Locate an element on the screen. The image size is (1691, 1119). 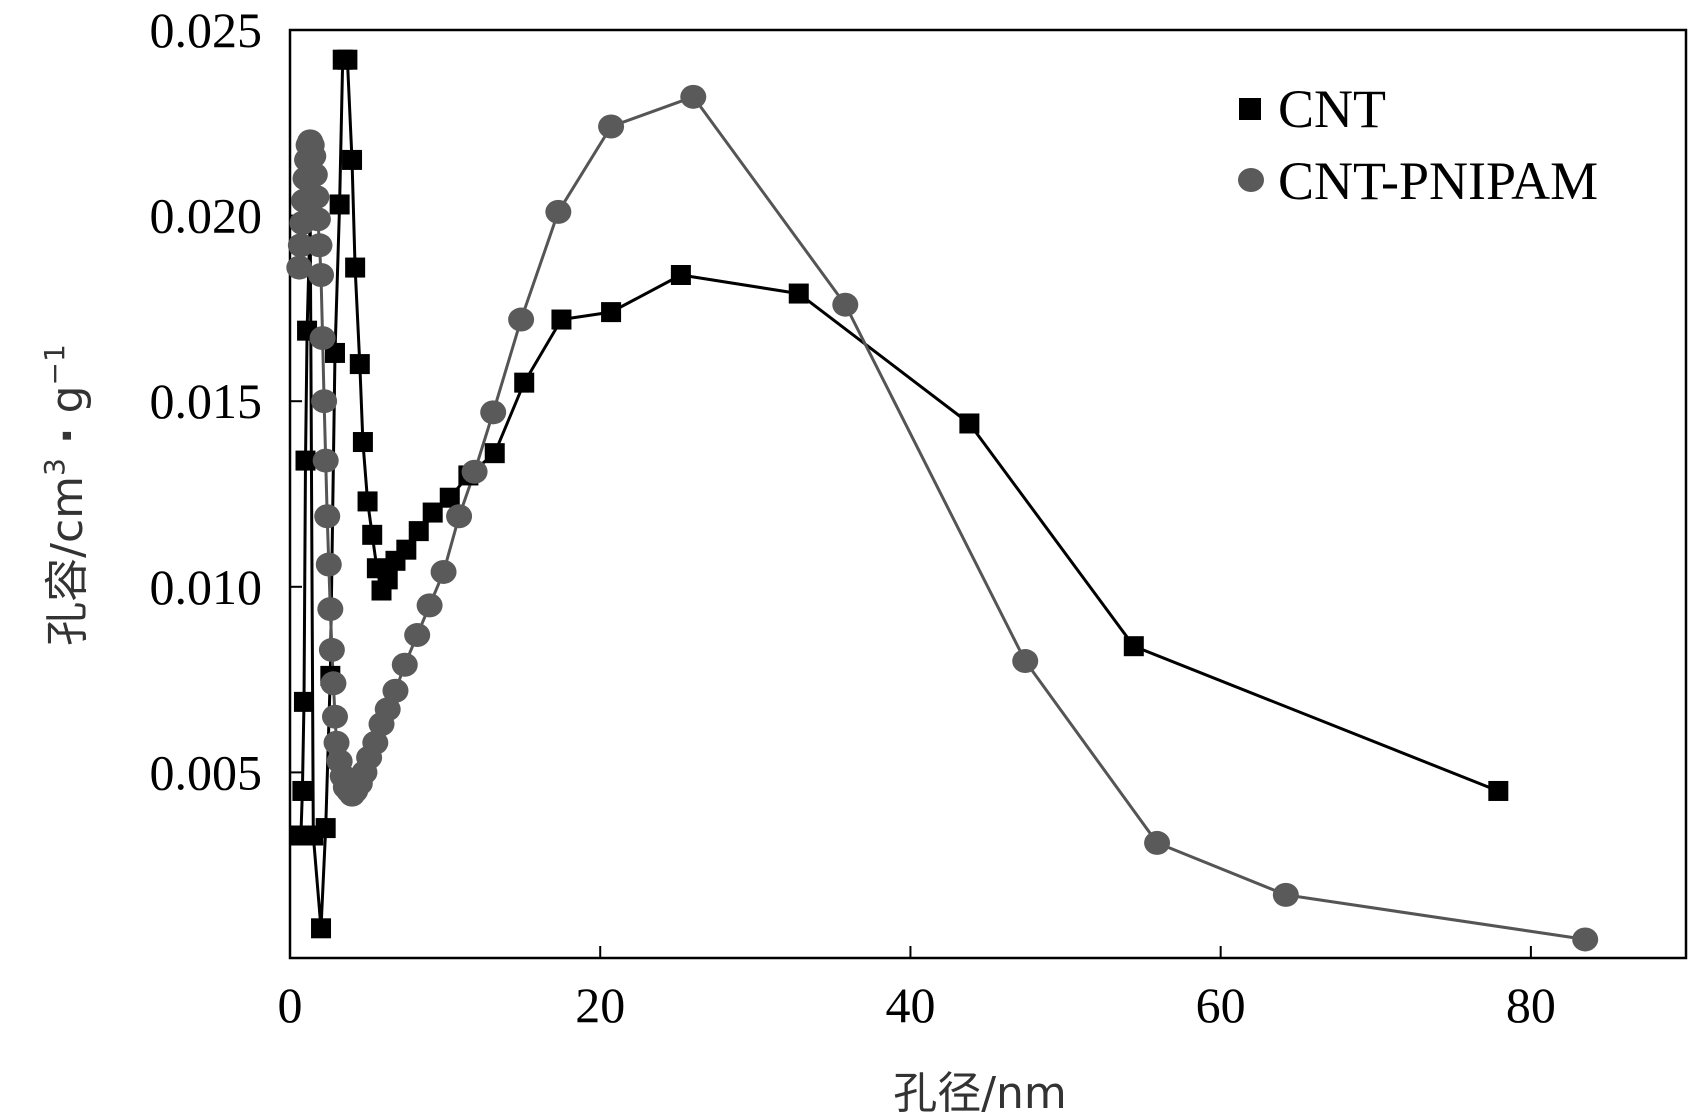
y-axis-title-sup1: 3 is located at coordinates (54, 467).